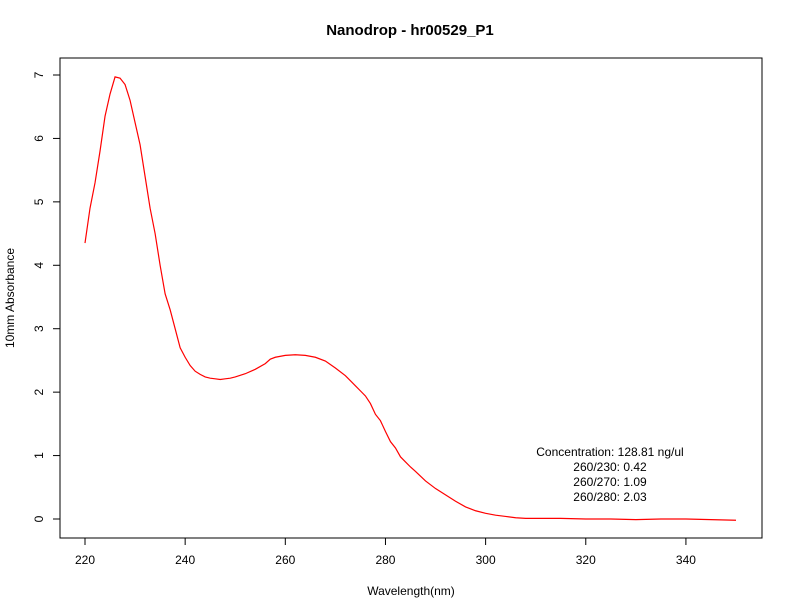  What do you see at coordinates (39, 391) in the screenshot?
I see `y-tick-label: 2` at bounding box center [39, 391].